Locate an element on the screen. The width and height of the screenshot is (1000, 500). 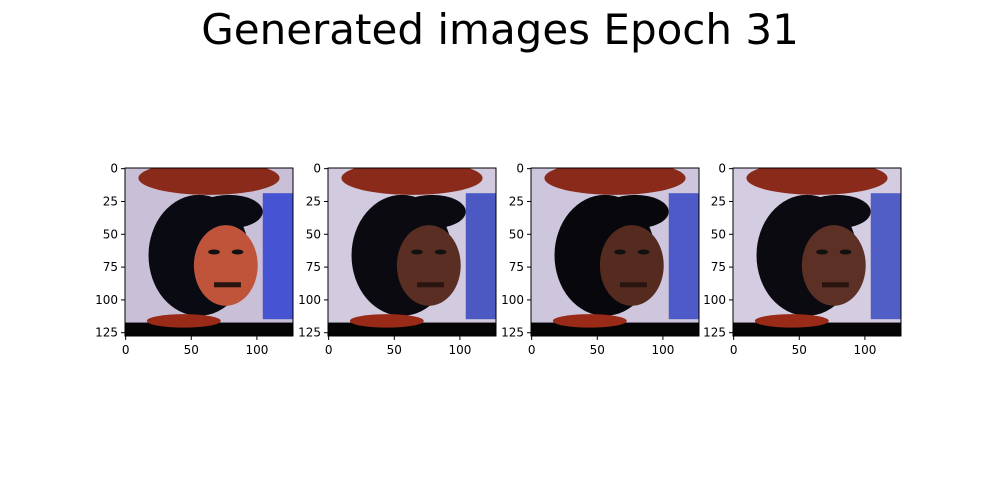
figure-title: Generated images Epoch 31 is located at coordinates (500, 29).